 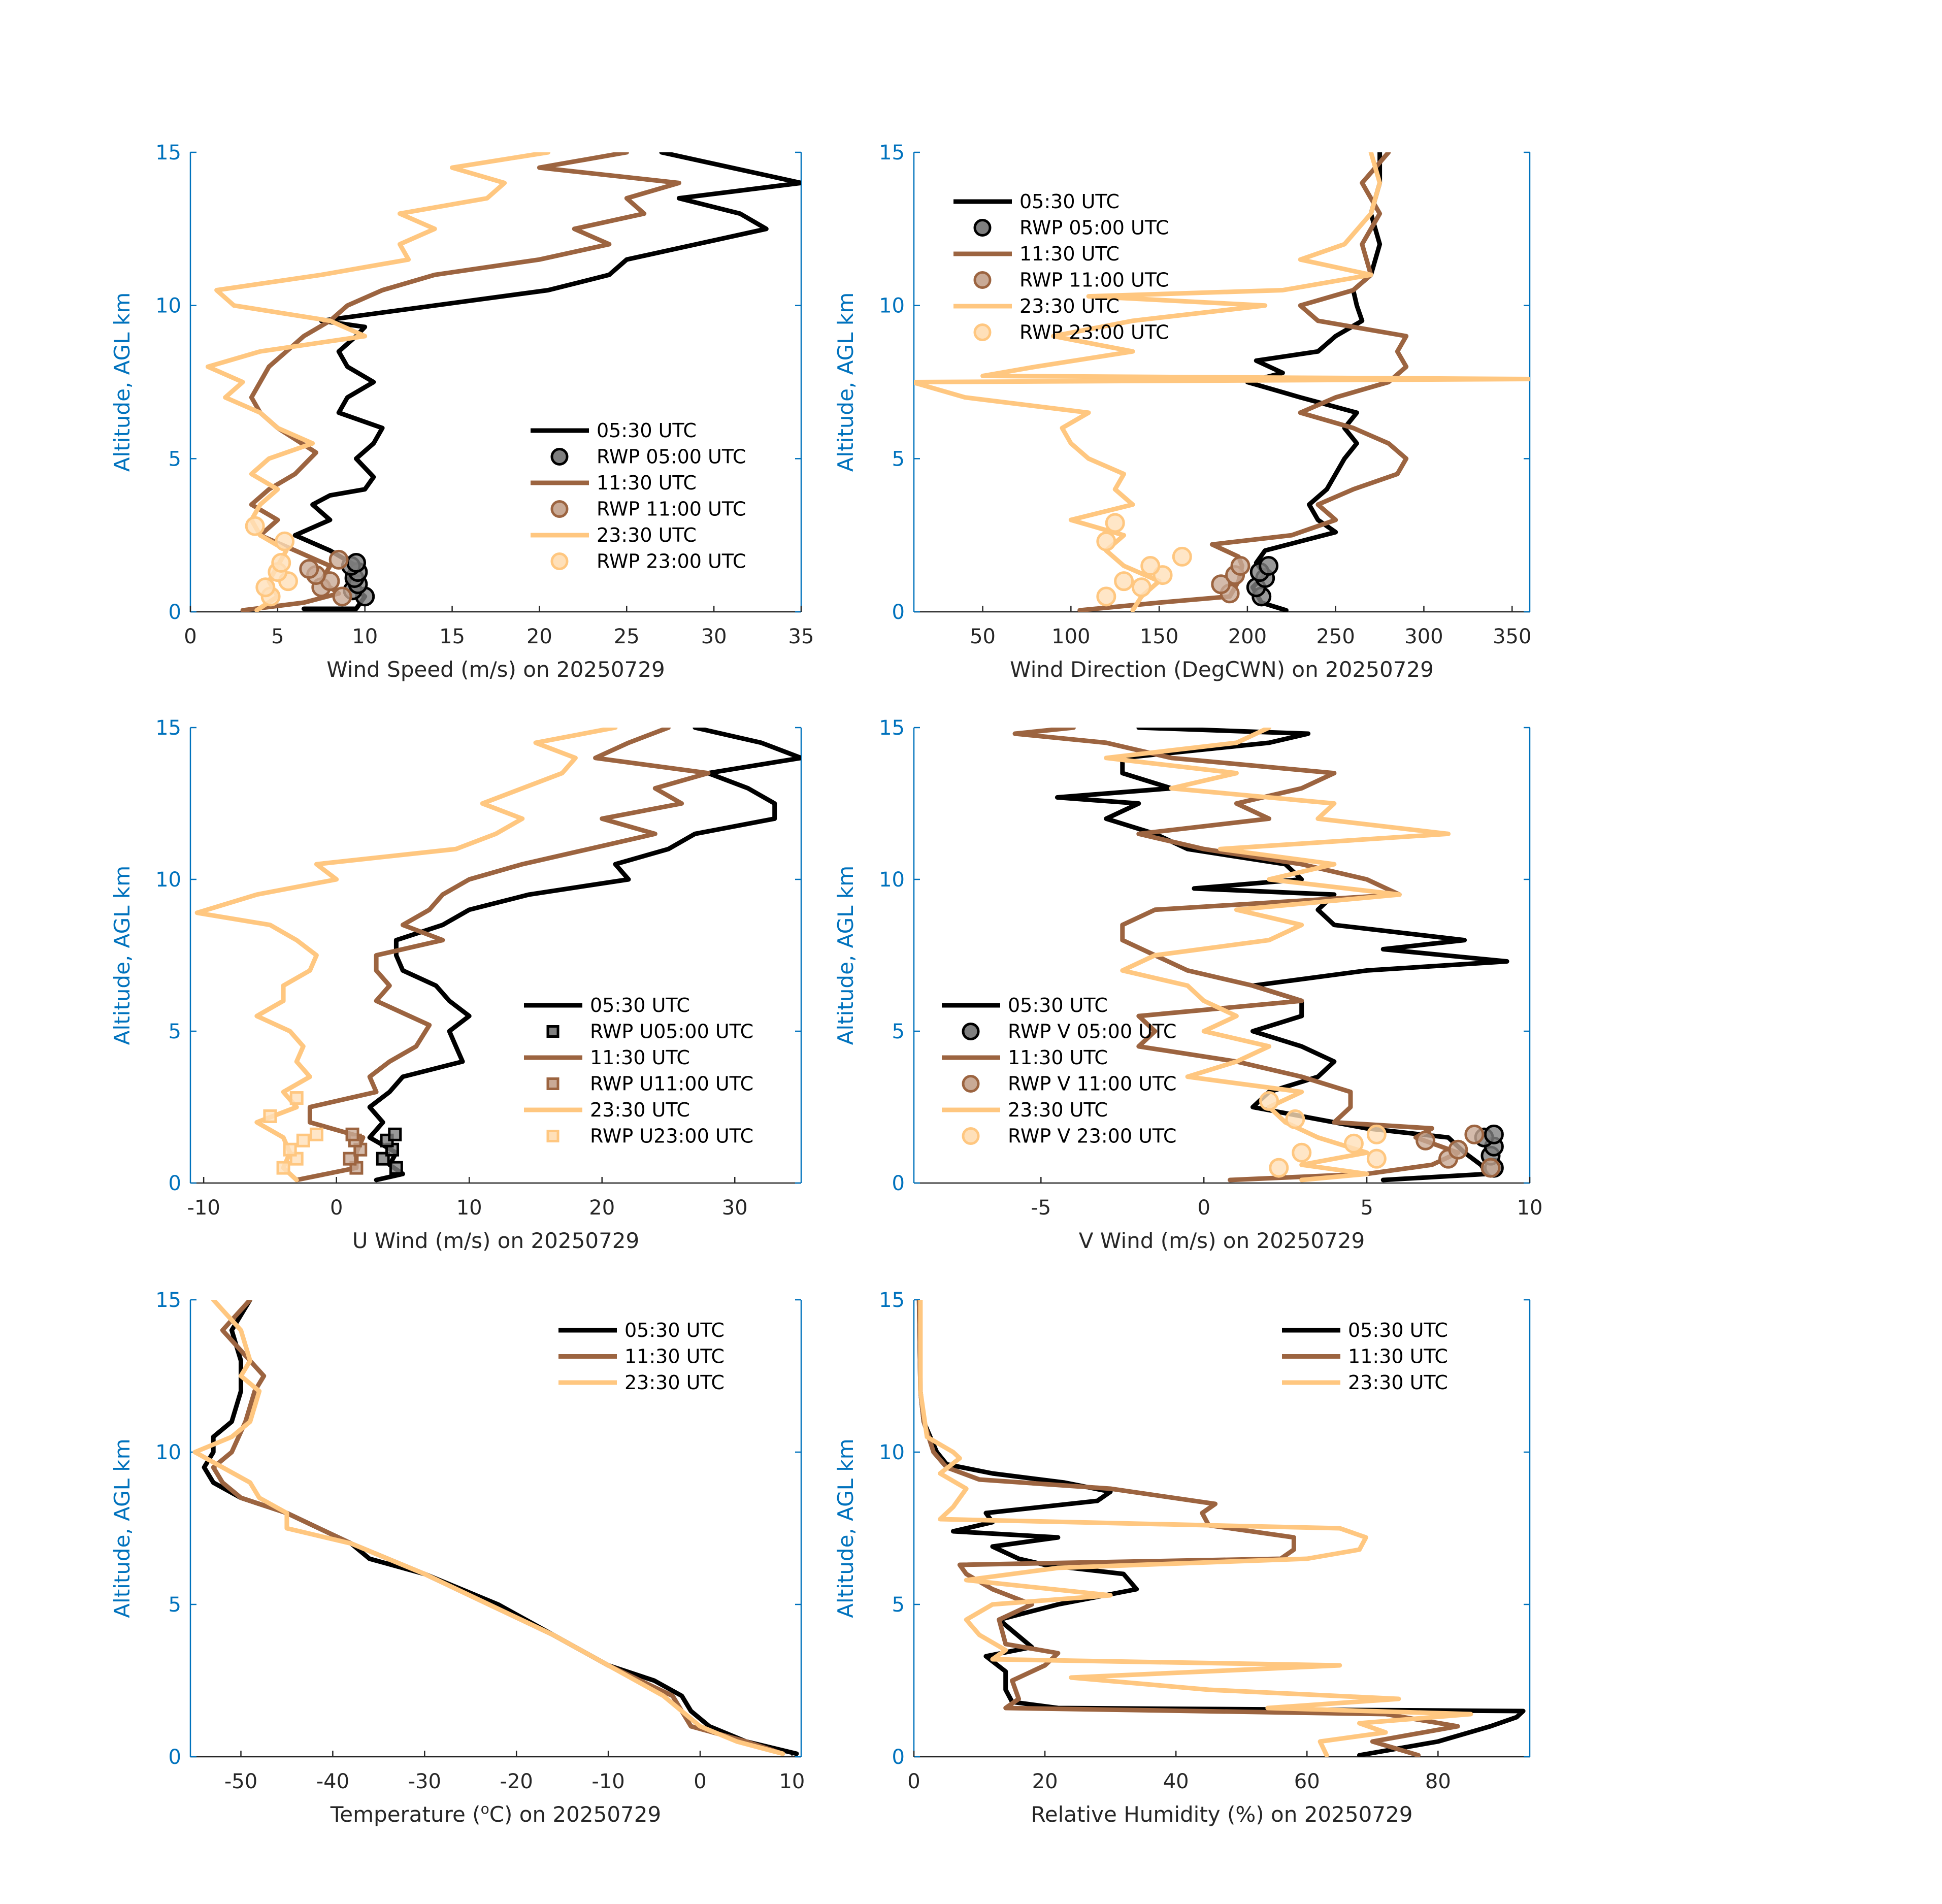 I want to click on legend-entry-label: RWP V 11:00 UTC, so click(x=1092, y=1084).